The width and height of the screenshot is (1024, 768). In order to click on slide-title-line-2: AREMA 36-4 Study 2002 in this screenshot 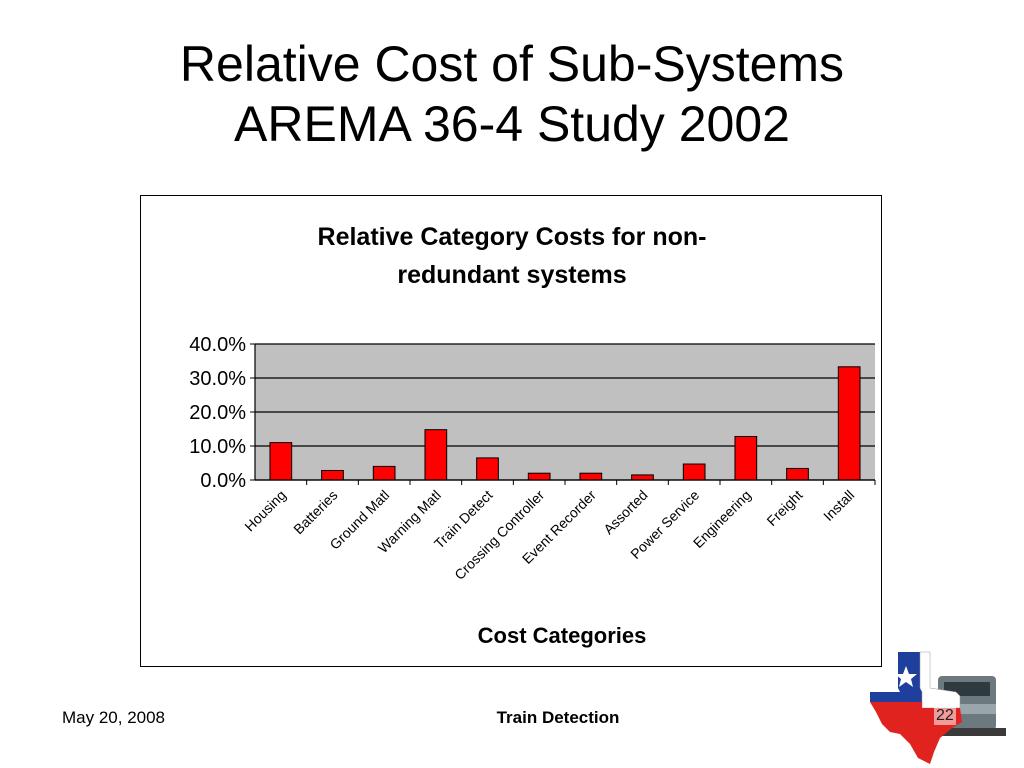, I will do `click(512, 124)`.